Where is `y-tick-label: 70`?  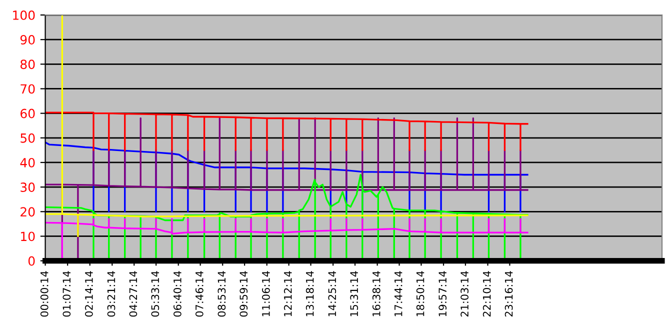
y-tick-label: 70 is located at coordinates (27, 89).